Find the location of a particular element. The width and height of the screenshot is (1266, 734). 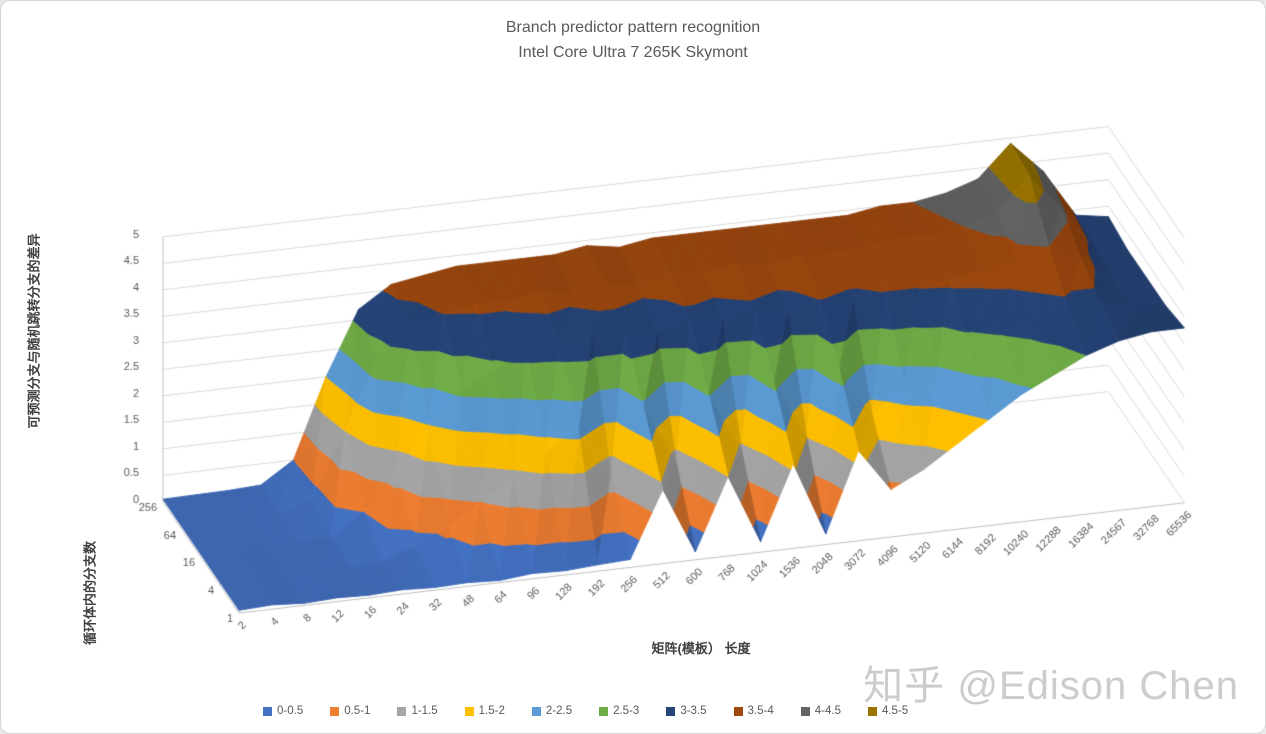

legend-label: 1-1.5 is located at coordinates (424, 711).